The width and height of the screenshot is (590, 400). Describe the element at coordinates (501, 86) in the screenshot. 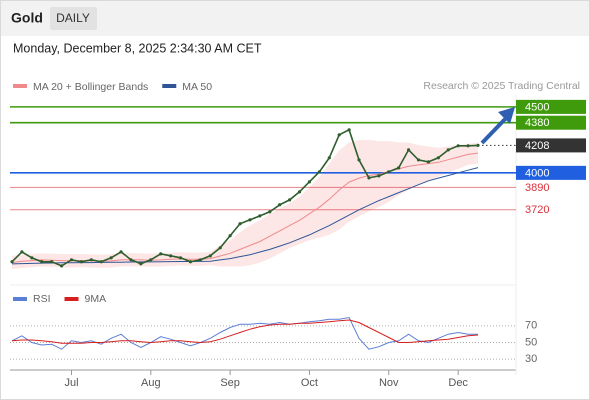

I see `copyright: Research © 2025 Trading Central` at that location.